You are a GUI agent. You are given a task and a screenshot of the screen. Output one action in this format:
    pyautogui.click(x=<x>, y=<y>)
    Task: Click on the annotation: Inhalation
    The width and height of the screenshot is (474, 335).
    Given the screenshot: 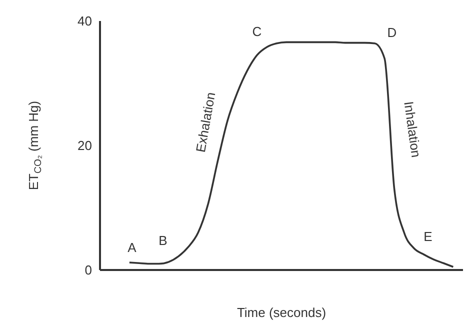 What is the action you would take?
    pyautogui.click(x=412, y=129)
    